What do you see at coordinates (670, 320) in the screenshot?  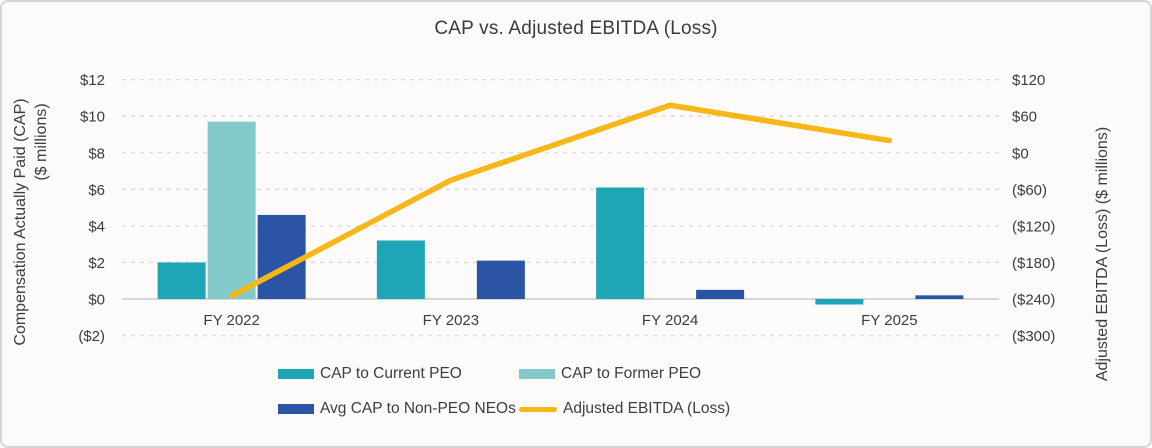 I see `x-axis-label: FY 2024` at bounding box center [670, 320].